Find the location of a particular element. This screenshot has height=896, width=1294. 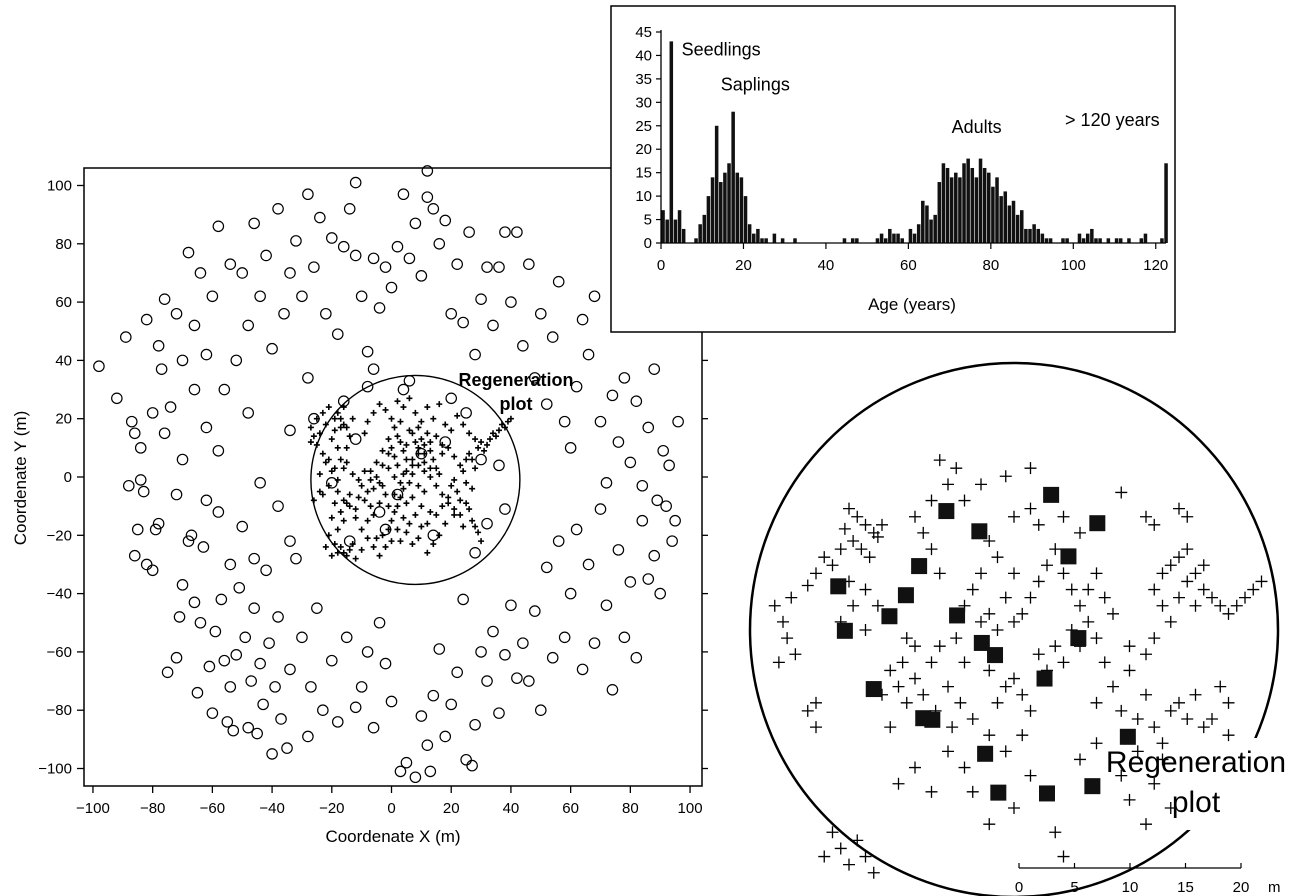

y-tick-label: −80 is located at coordinates (59, 710).